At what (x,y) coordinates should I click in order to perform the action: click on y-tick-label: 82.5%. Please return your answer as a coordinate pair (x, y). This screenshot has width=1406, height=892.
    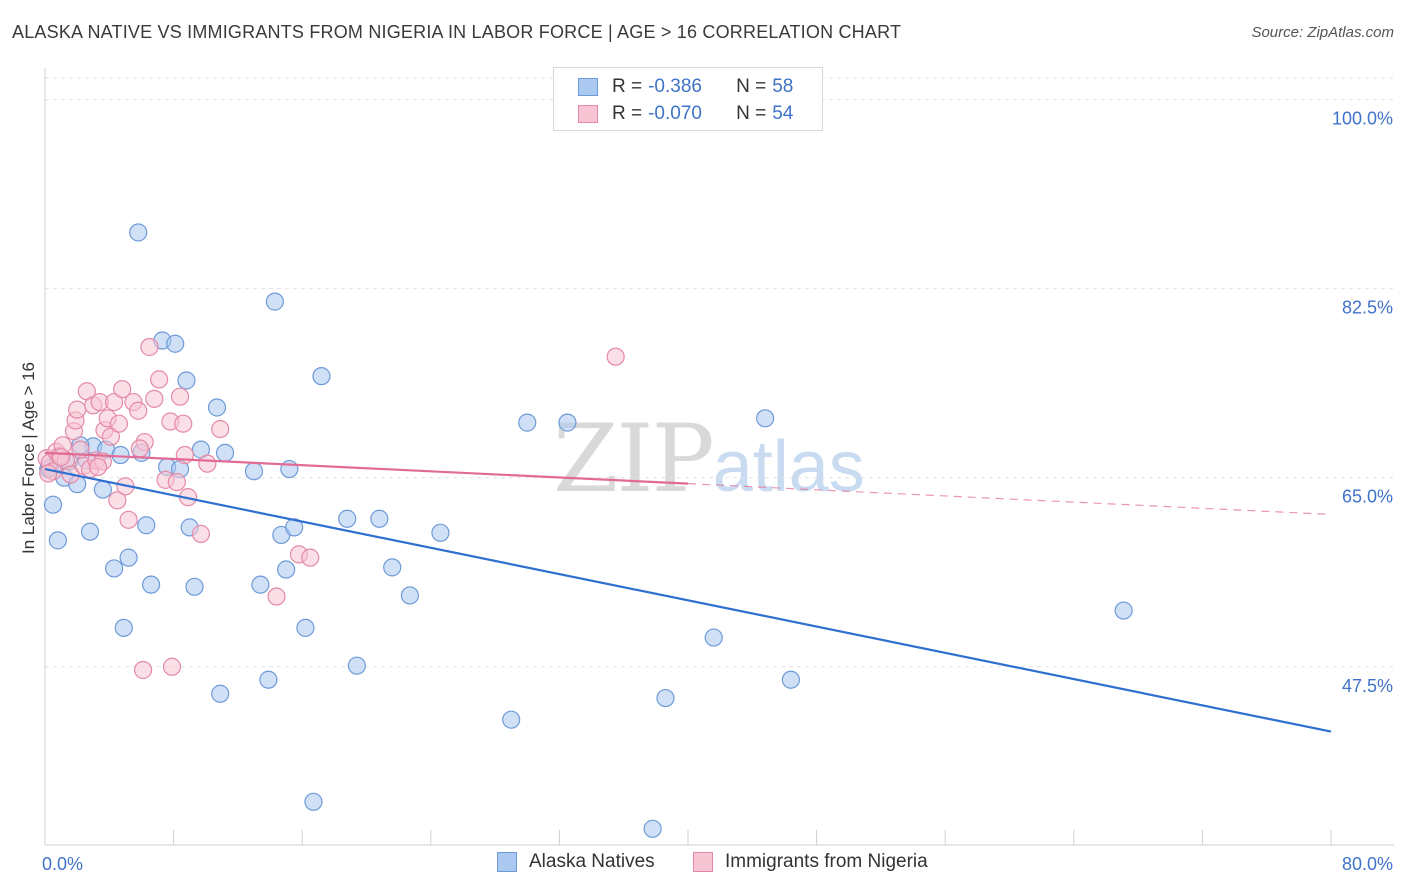
    Looking at the image, I should click on (1367, 308).